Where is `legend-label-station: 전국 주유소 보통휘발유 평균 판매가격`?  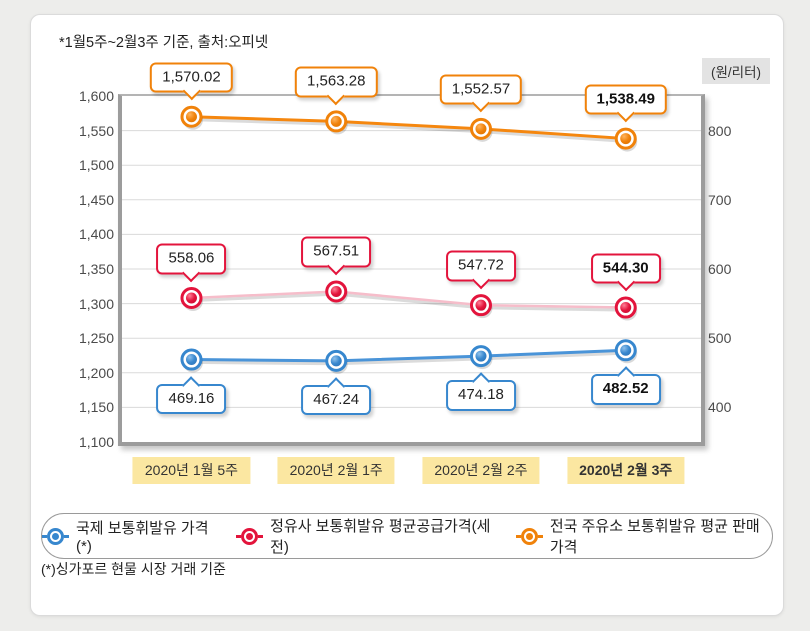
legend-label-station: 전국 주유소 보통휘발유 평균 판매가격 is located at coordinates (654, 537).